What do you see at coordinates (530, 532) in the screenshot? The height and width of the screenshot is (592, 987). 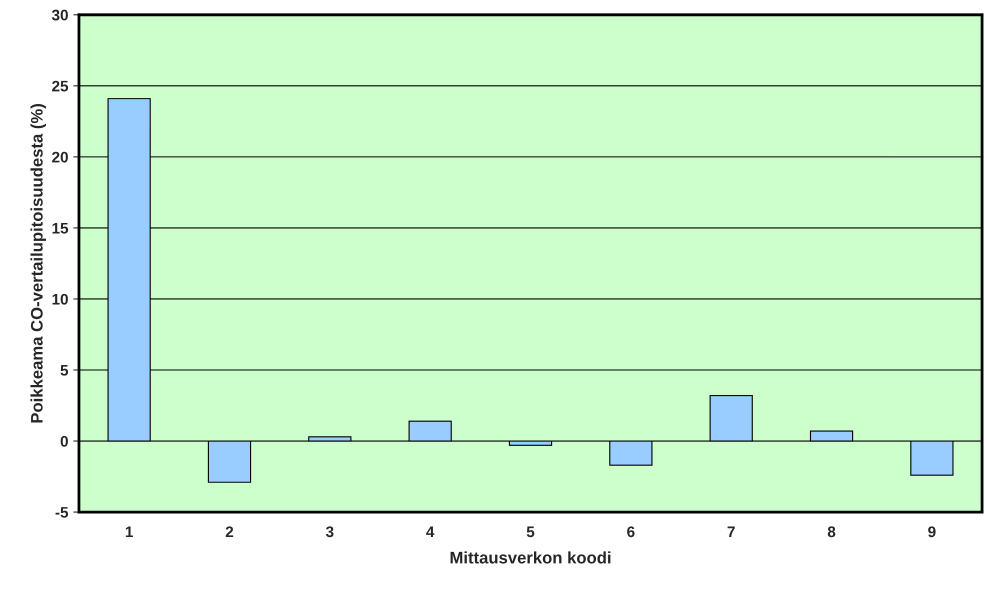 I see `x-tick-label: 5` at bounding box center [530, 532].